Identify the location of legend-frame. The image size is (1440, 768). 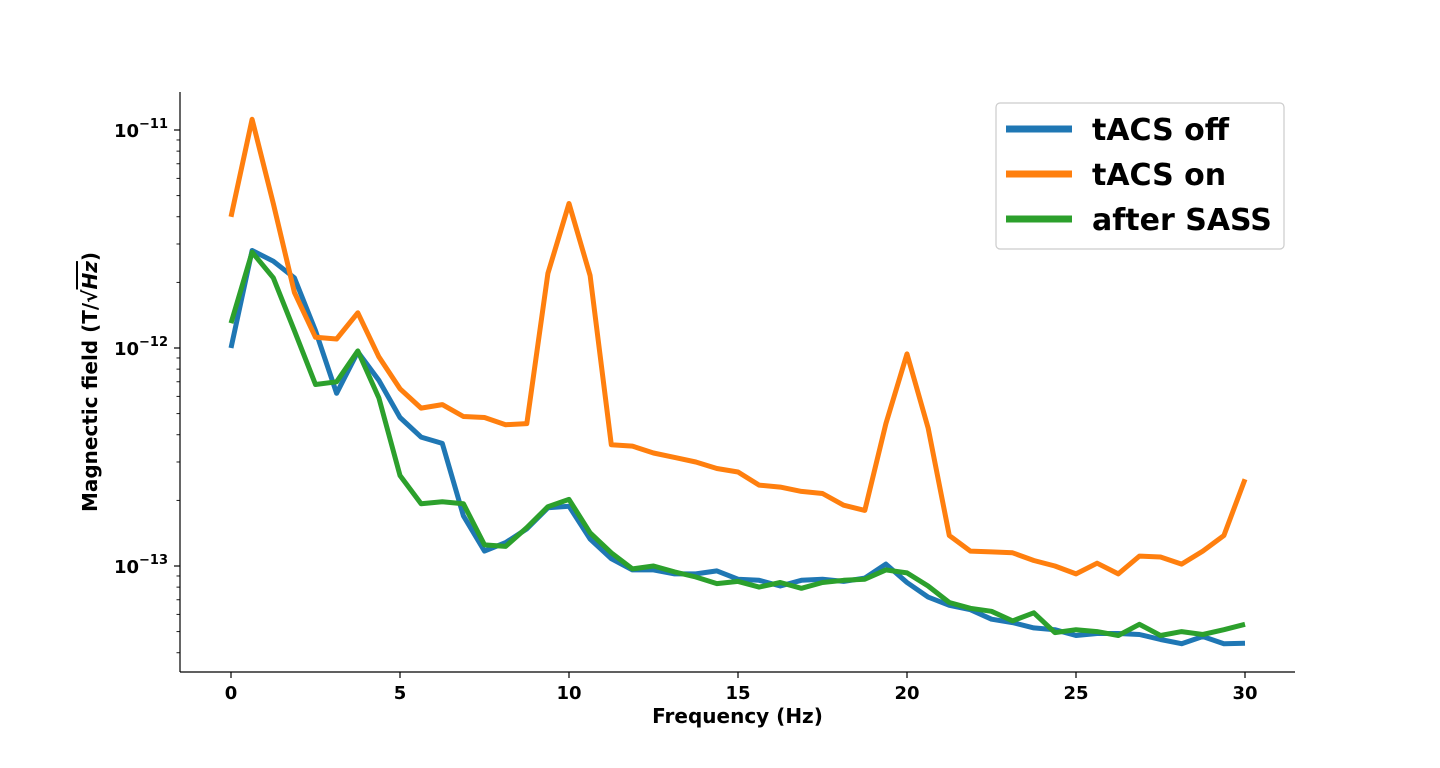
(1140, 176).